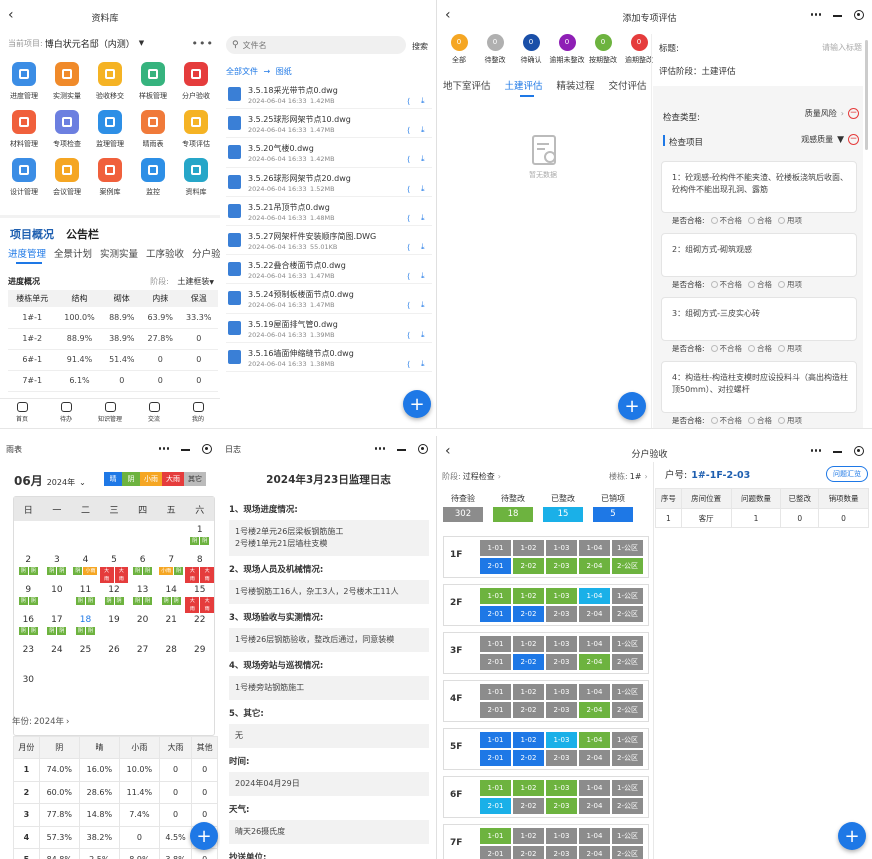 The height and width of the screenshot is (859, 872). What do you see at coordinates (114, 595) in the screenshot?
I see `calendar-day: 12 阴阴` at bounding box center [114, 595].